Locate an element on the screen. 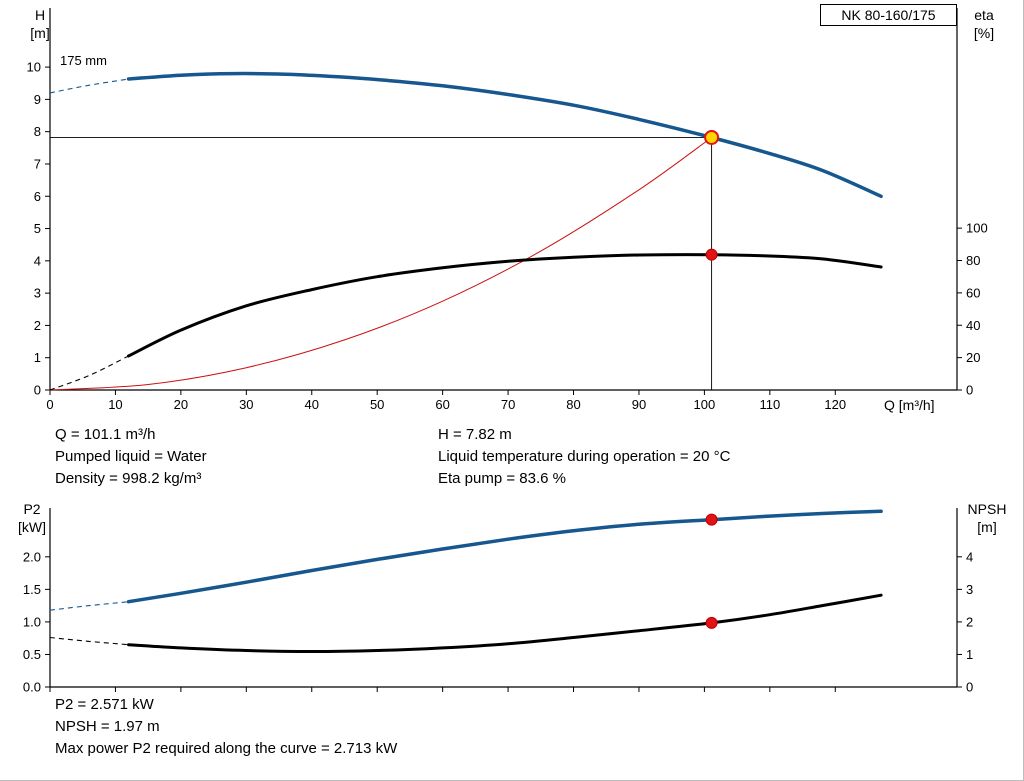 The image size is (1024, 781). x-tick-label: 40 is located at coordinates (312, 404).